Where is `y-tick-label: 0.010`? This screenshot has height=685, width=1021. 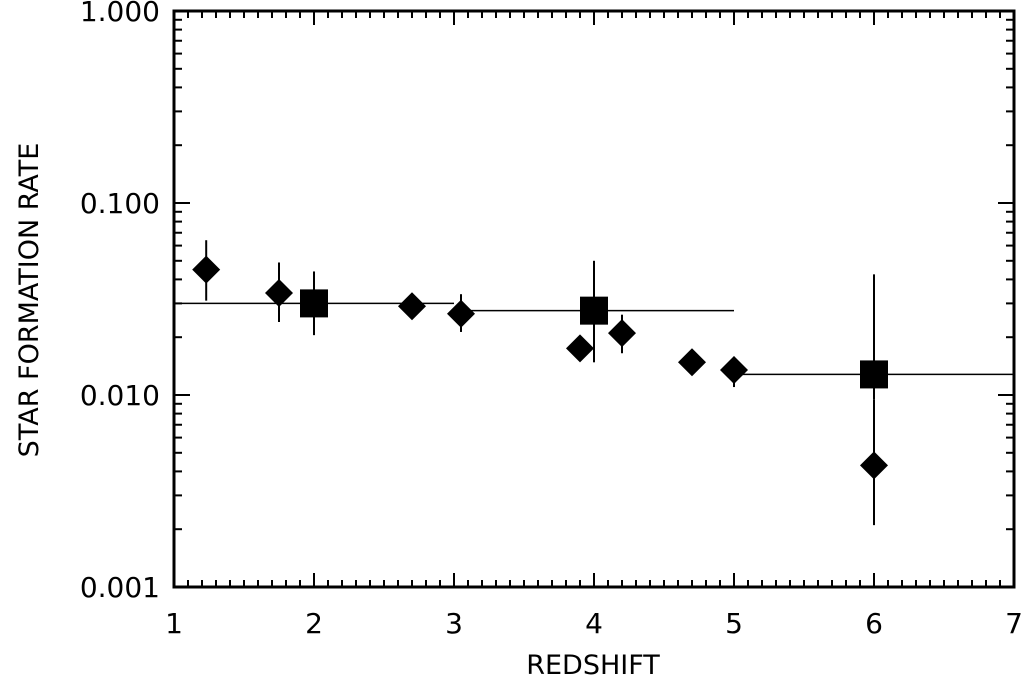
y-tick-label: 0.010 is located at coordinates (120, 395).